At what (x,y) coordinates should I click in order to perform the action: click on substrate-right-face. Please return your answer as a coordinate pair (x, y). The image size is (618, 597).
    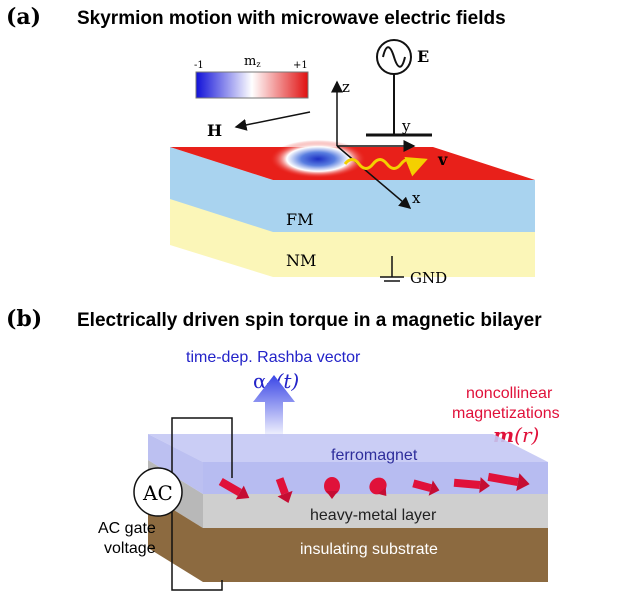
    Looking at the image, I should click on (375, 555).